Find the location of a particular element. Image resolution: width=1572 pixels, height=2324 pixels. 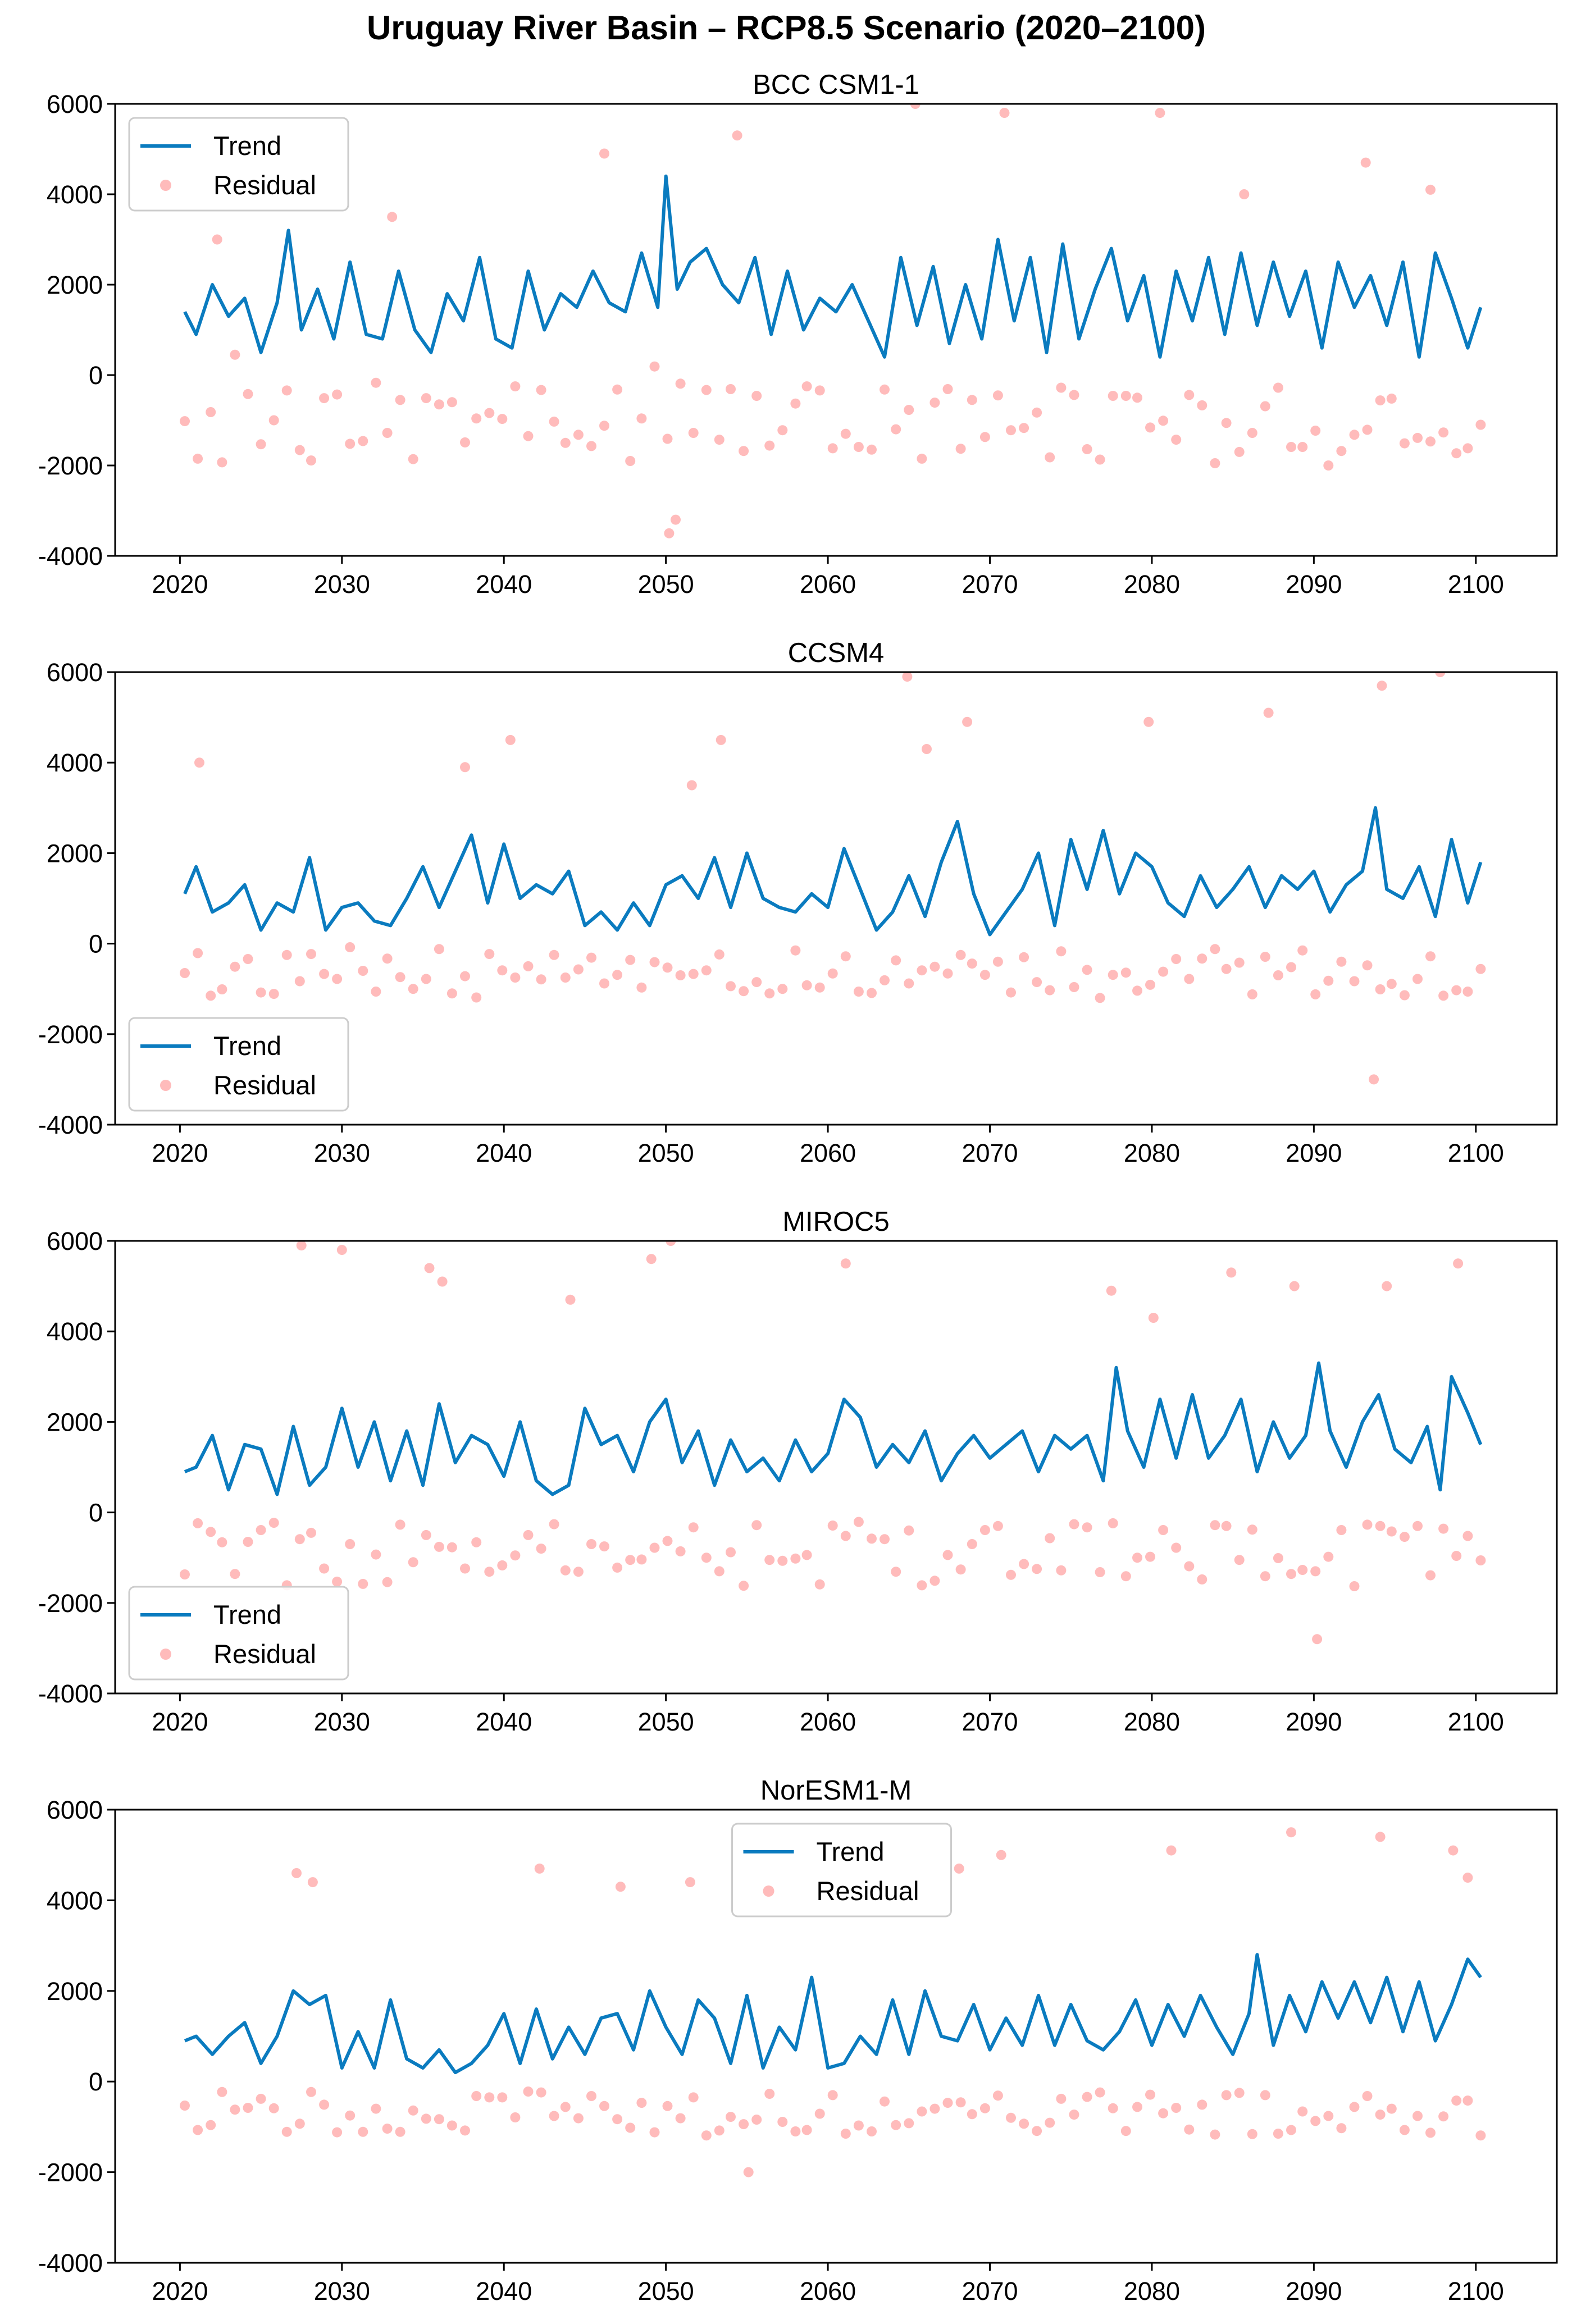

legend-residual-label: Residual is located at coordinates (264, 1085).